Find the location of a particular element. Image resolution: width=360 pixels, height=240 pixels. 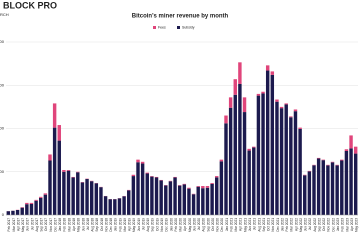

x-tick-label: Mar 2018 is located at coordinates (69, 225).